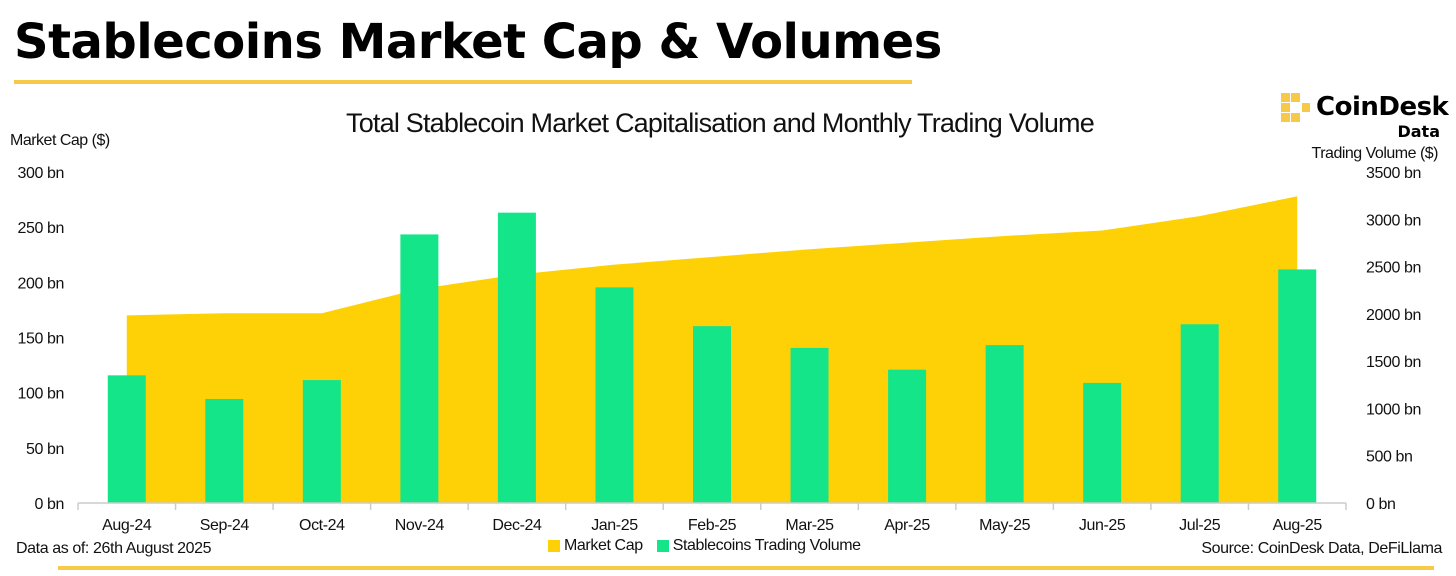 The width and height of the screenshot is (1456, 576). What do you see at coordinates (907, 525) in the screenshot?
I see `x-tick-label: Apr-25` at bounding box center [907, 525].